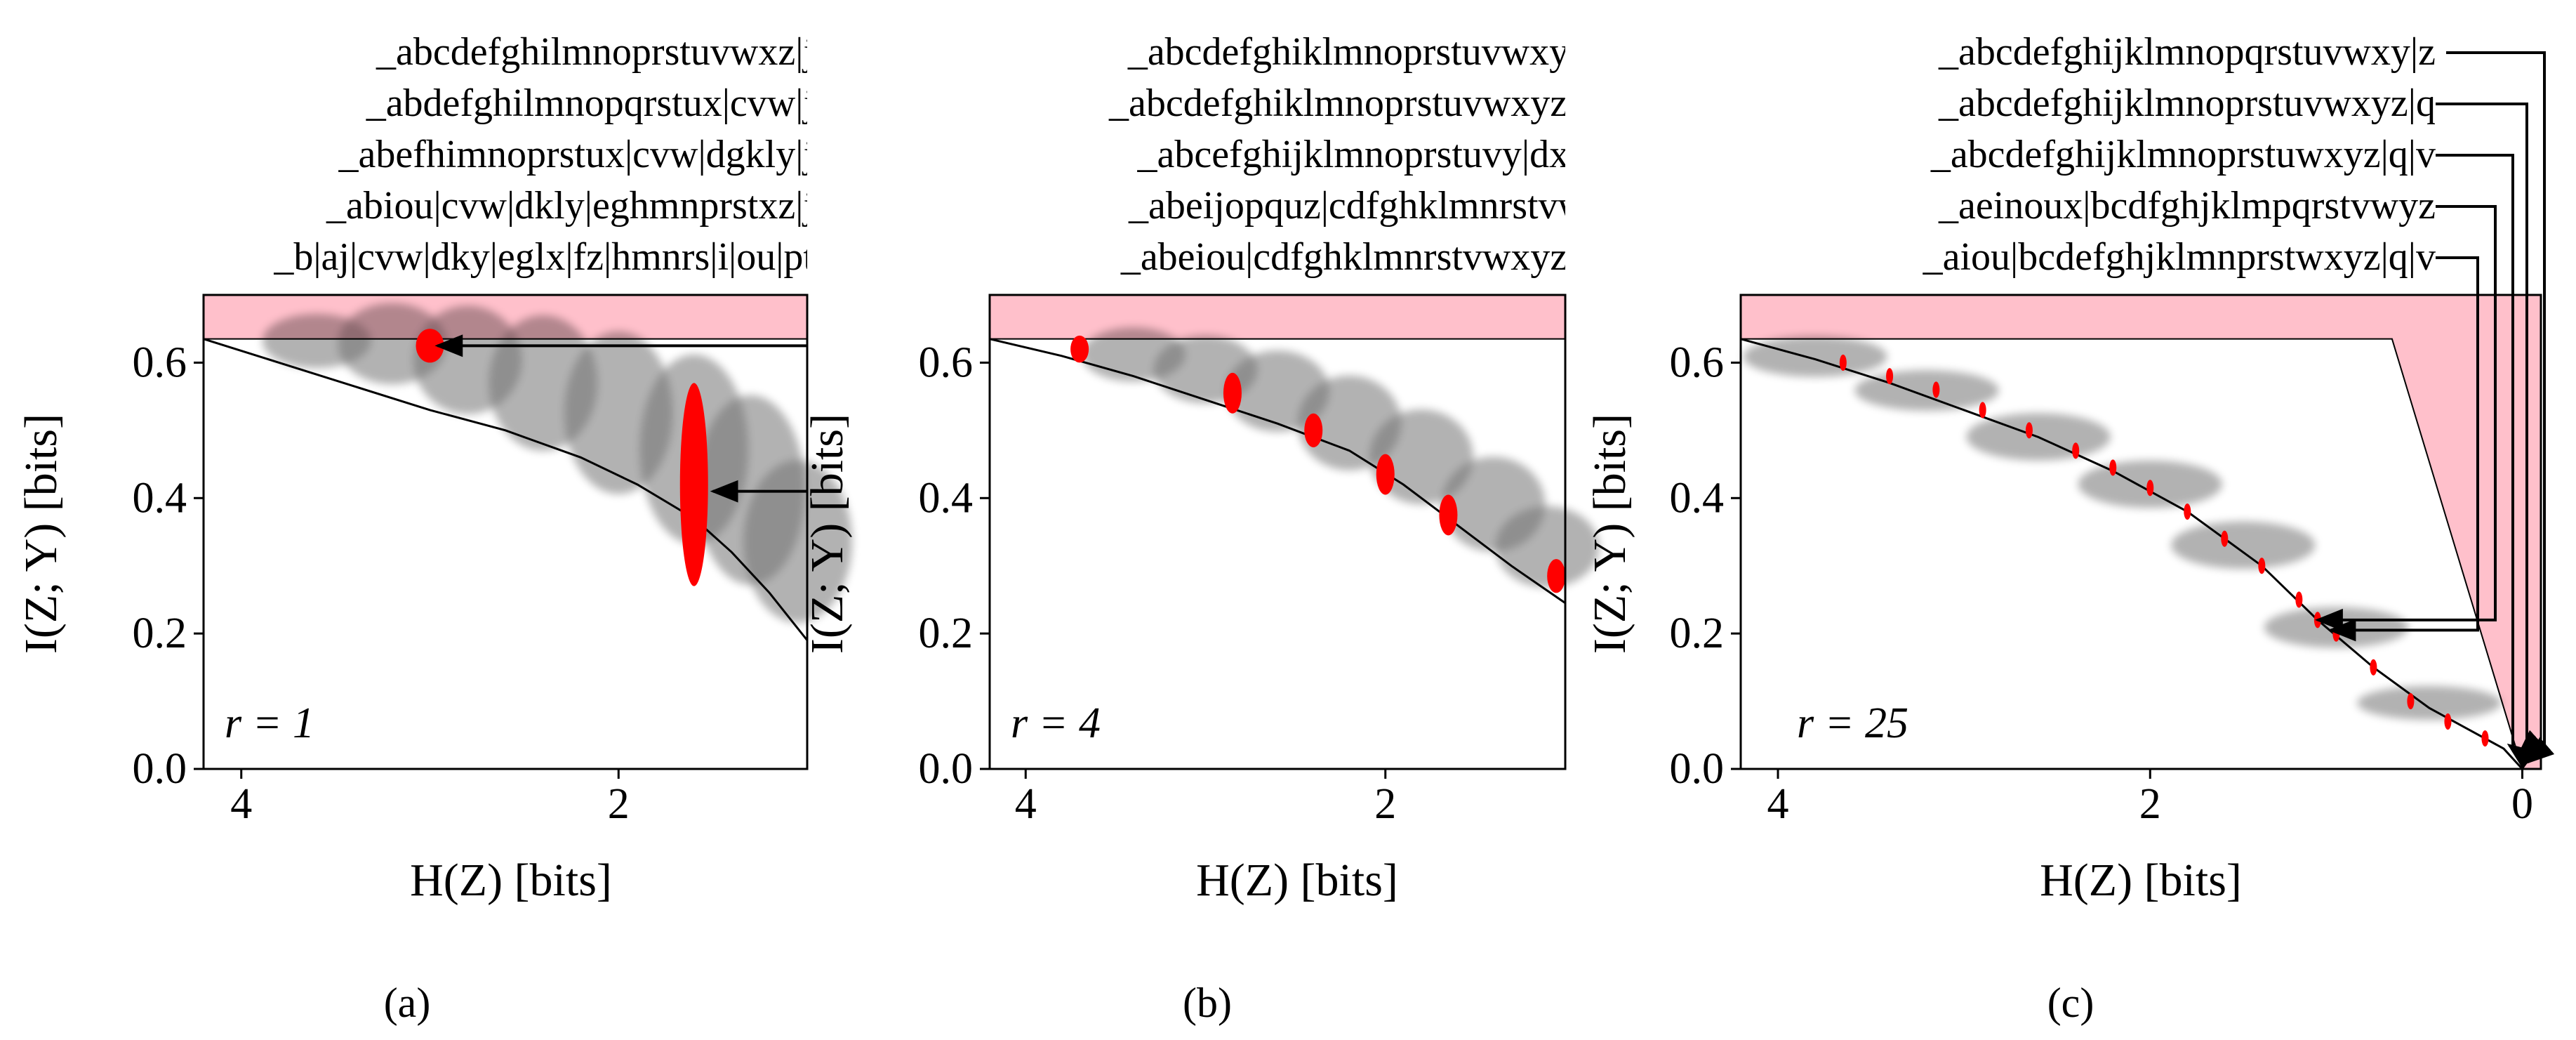  Describe the element at coordinates (2070, 1003) in the screenshot. I see `panel-label: (c)` at that location.